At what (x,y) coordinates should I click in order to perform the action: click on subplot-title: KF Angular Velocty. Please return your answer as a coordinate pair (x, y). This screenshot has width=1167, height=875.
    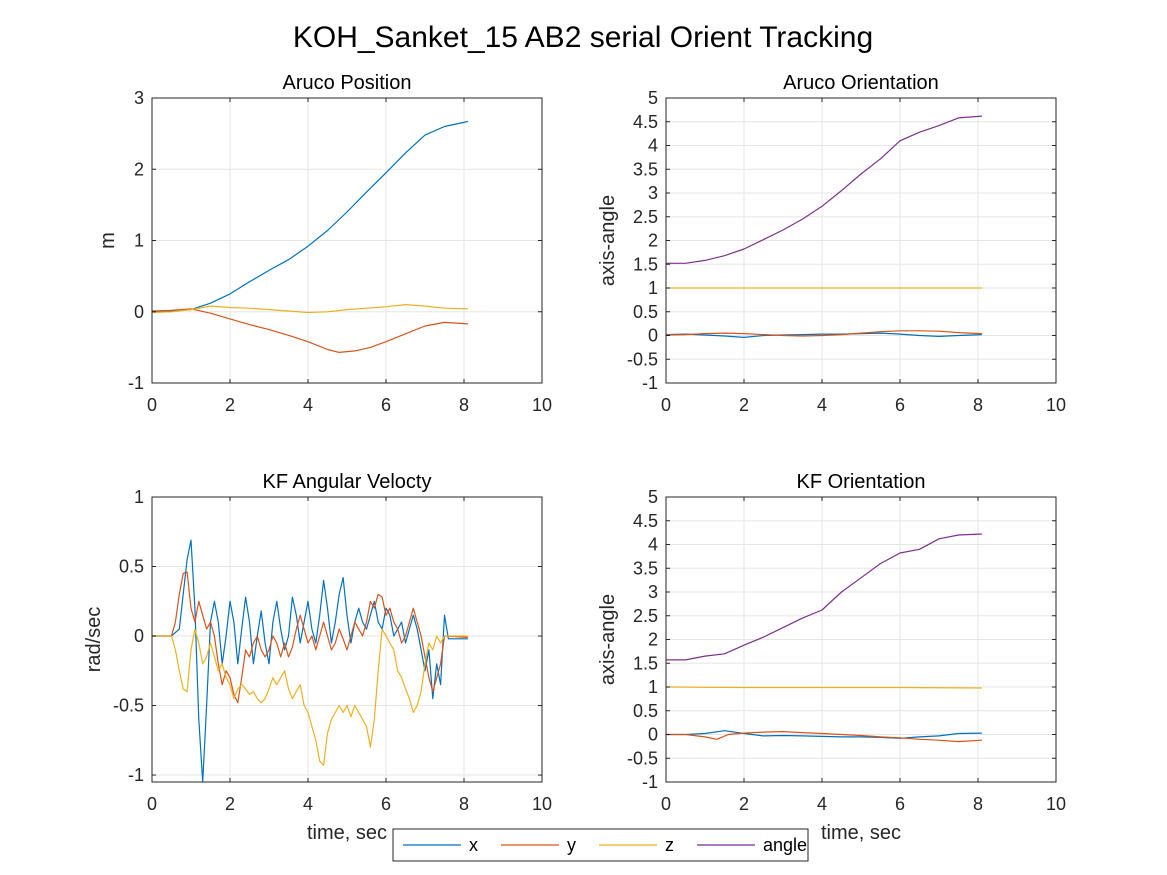
    Looking at the image, I should click on (347, 482).